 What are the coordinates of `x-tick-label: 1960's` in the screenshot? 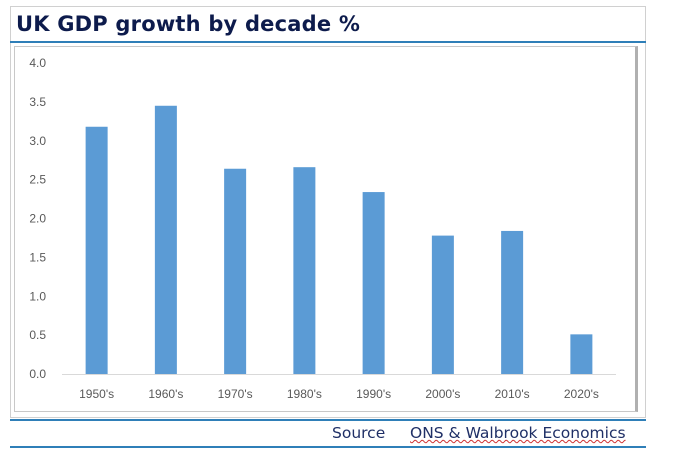 It's located at (165, 394).